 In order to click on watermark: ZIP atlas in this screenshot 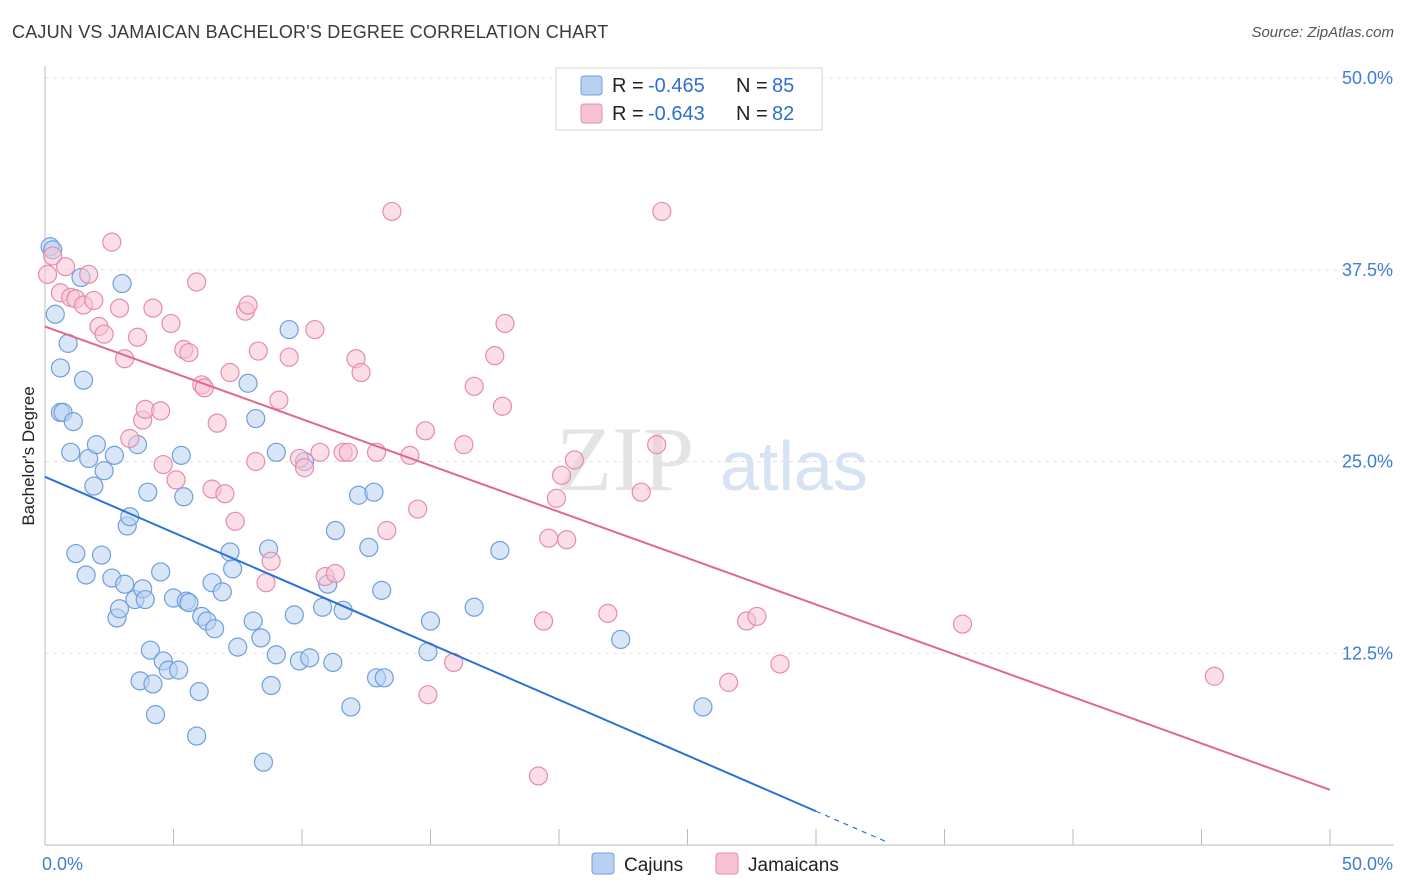, I will do `click(712, 459)`.